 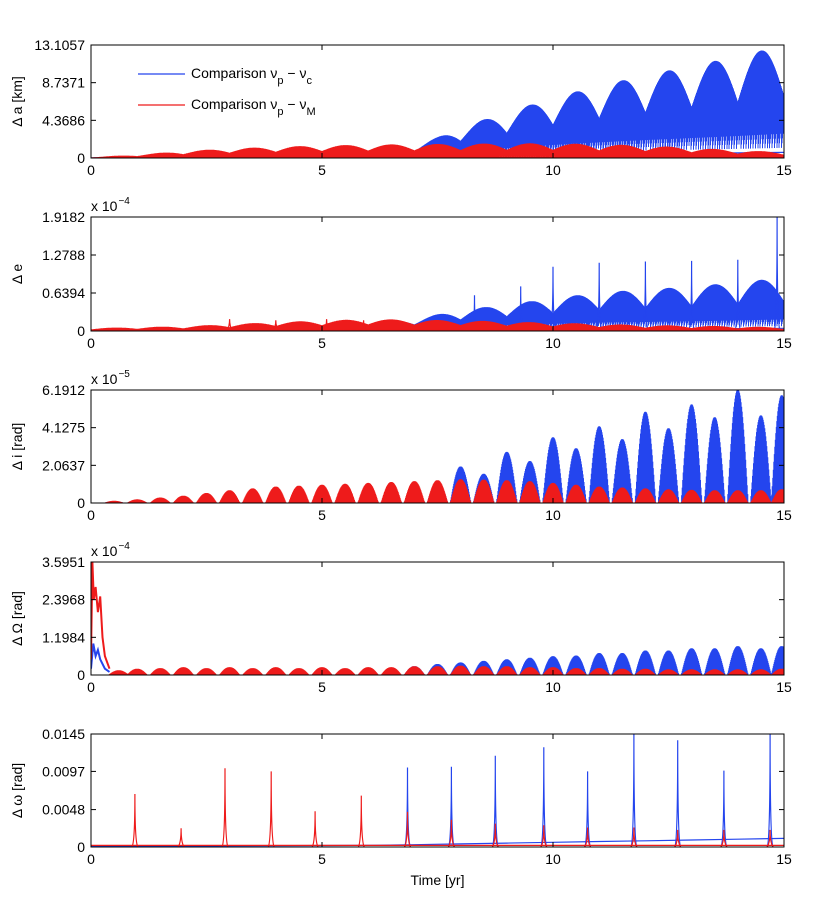 What do you see at coordinates (227, 91) in the screenshot?
I see `legend: Comparison νp − νc Comparison νp − νM` at bounding box center [227, 91].